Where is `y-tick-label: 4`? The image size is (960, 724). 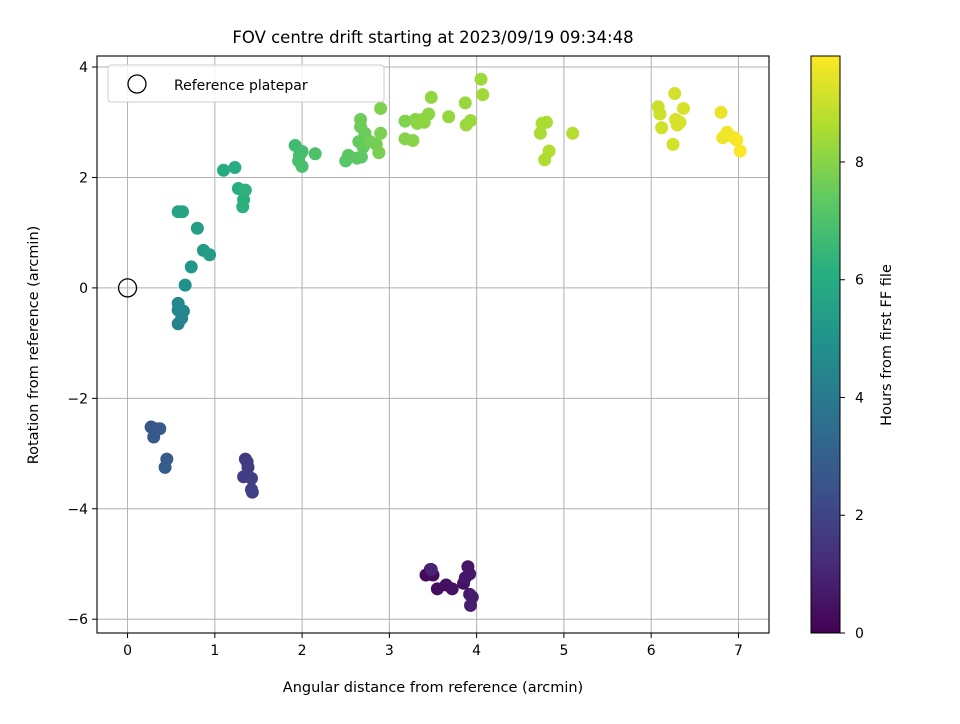
y-tick-label: 4 is located at coordinates (83, 68).